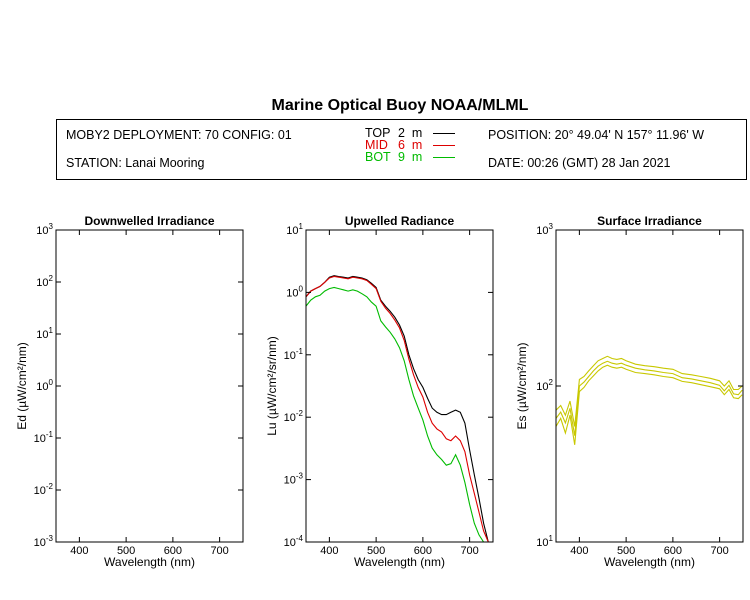 This screenshot has height=600, width=750. I want to click on y-axis-label: Lu (µW/cm²/sr/nm), so click(272, 386).